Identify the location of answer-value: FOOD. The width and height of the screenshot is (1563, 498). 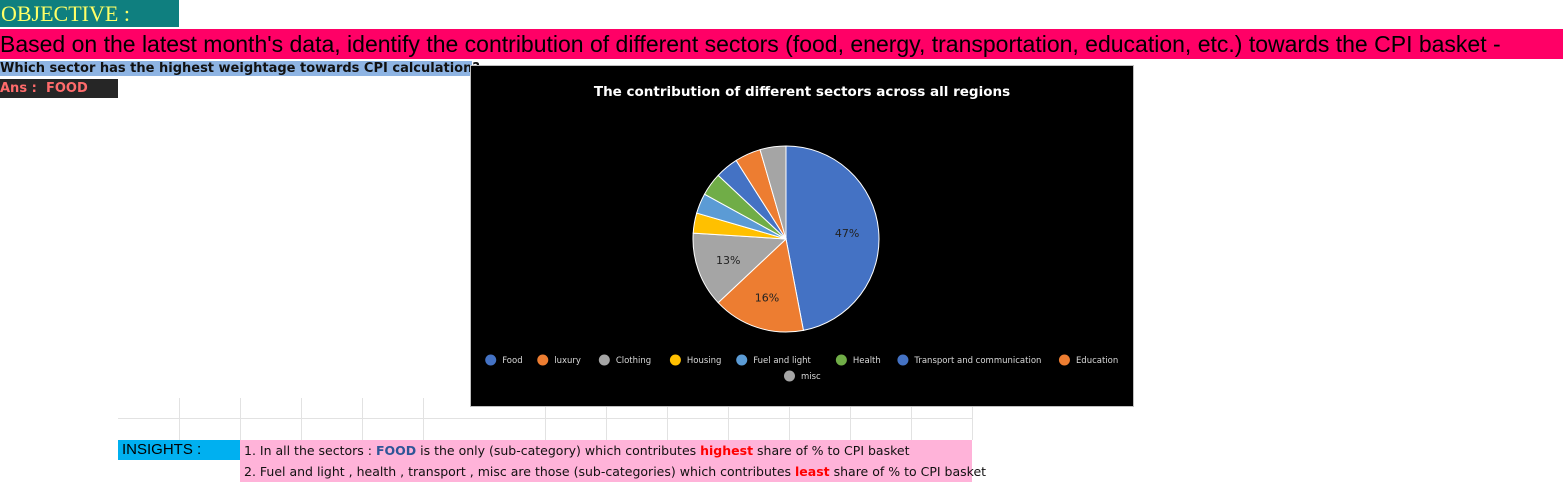
(67, 88).